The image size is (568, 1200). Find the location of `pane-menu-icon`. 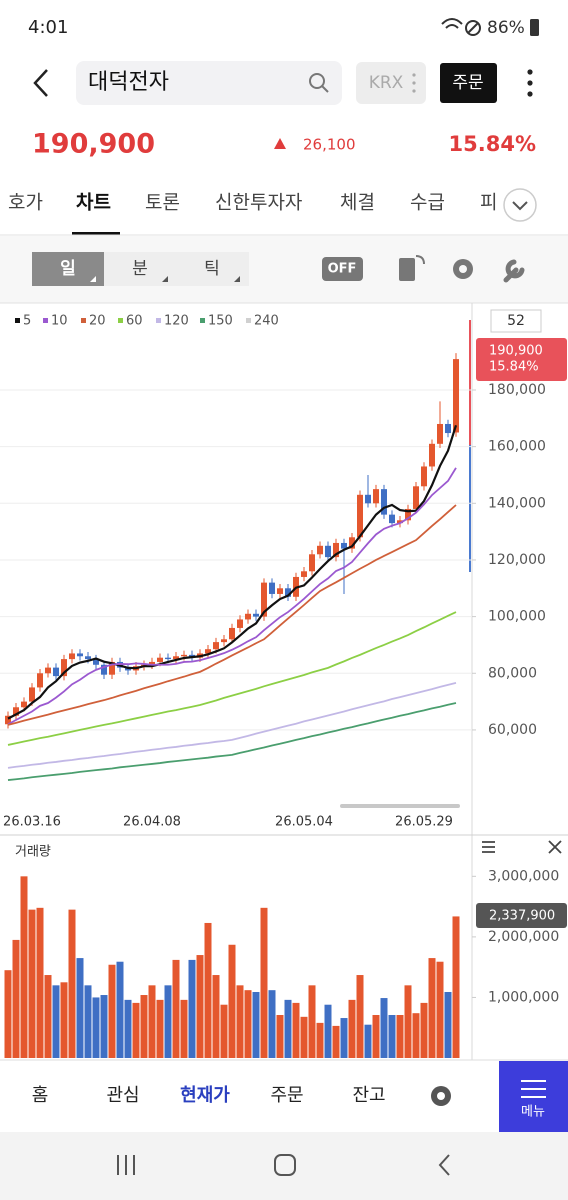

pane-menu-icon is located at coordinates (488, 847).